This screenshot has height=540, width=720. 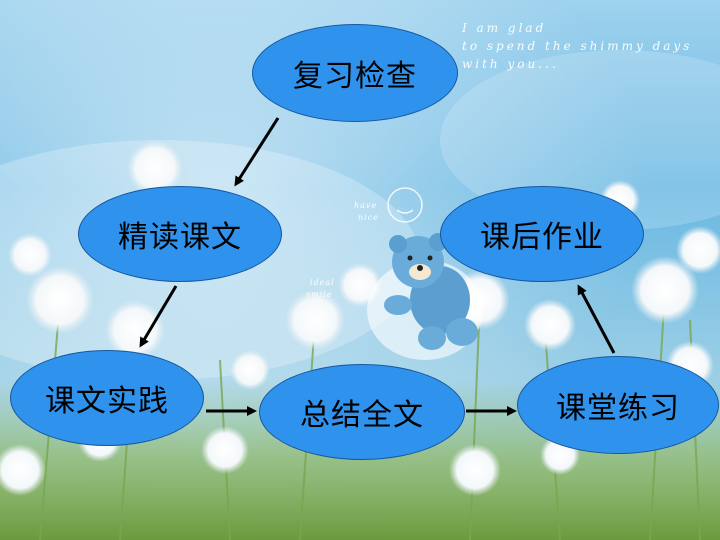 What do you see at coordinates (368, 217) in the screenshot?
I see `small-text-2: nice` at bounding box center [368, 217].